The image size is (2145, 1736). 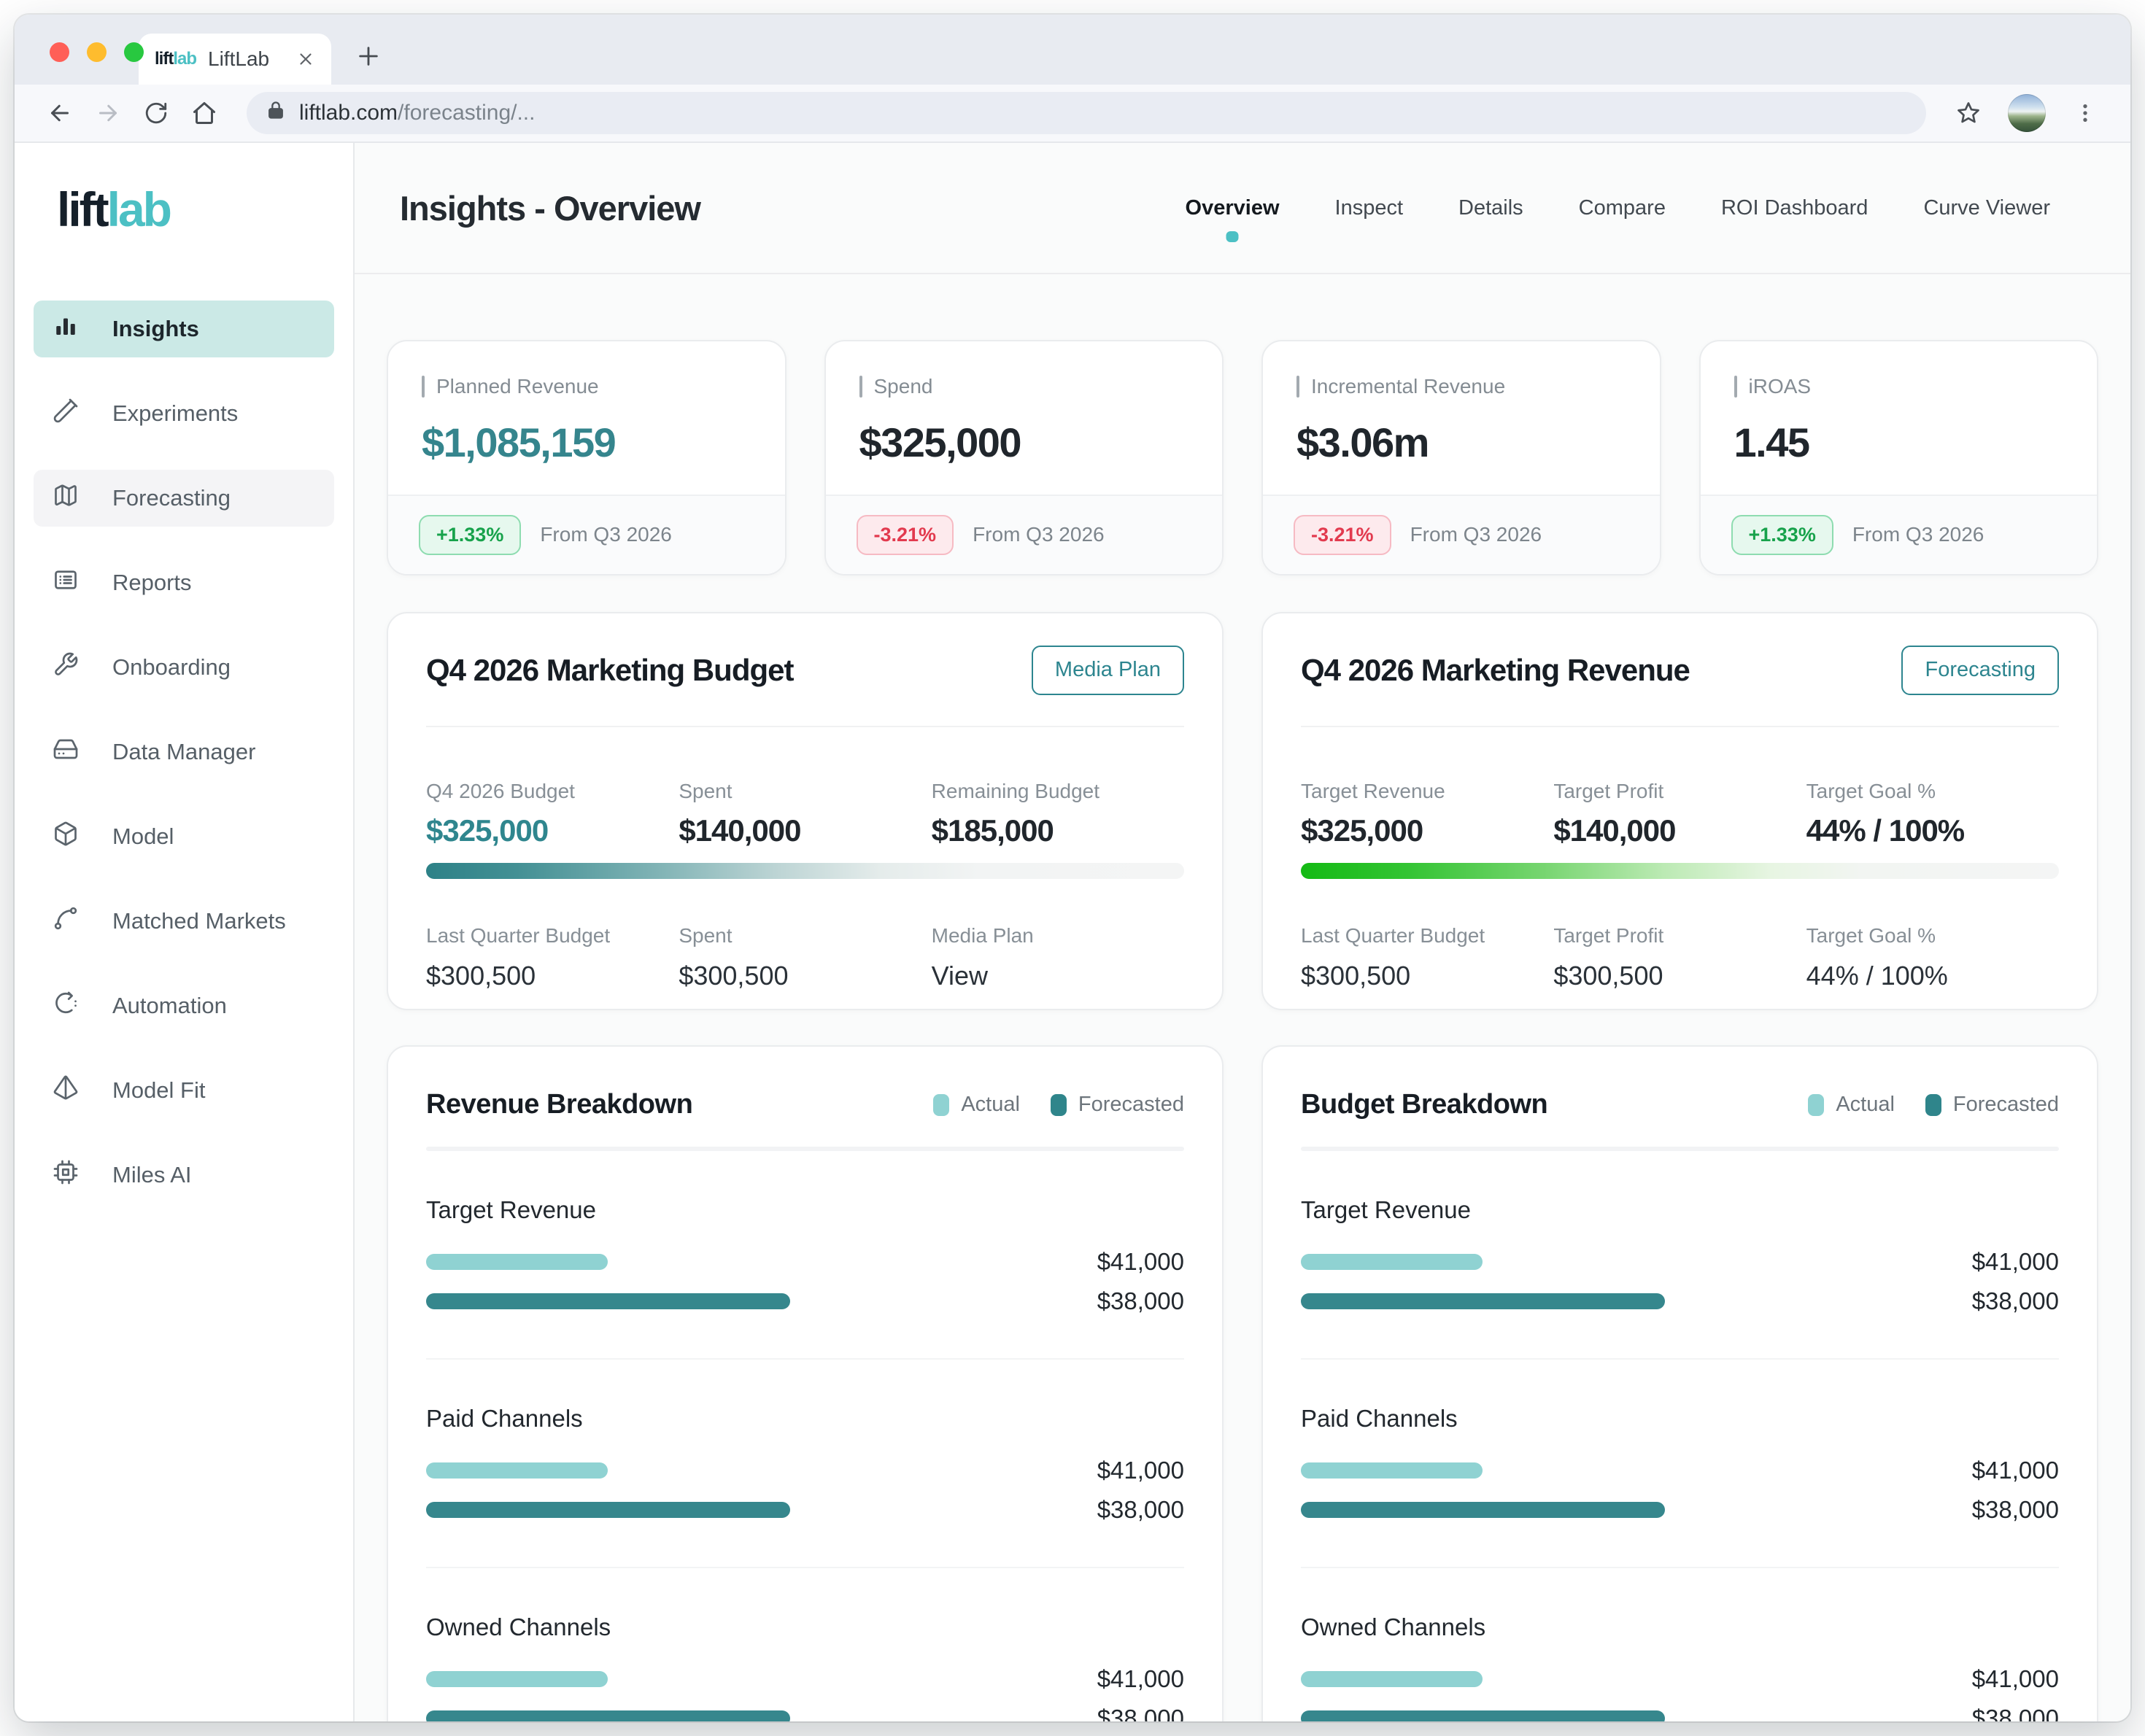 What do you see at coordinates (66, 752) in the screenshot?
I see `hard-drive-icon` at bounding box center [66, 752].